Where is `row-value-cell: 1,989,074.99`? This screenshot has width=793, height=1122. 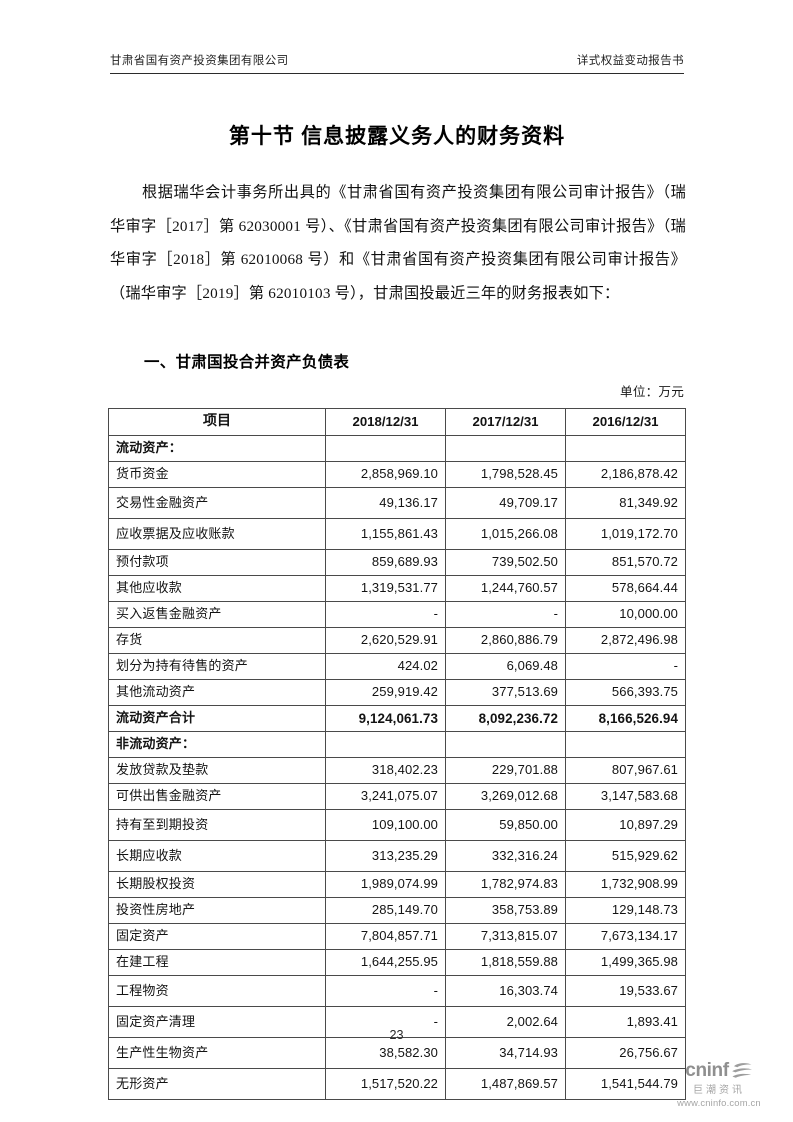 row-value-cell: 1,989,074.99 is located at coordinates (385, 884).